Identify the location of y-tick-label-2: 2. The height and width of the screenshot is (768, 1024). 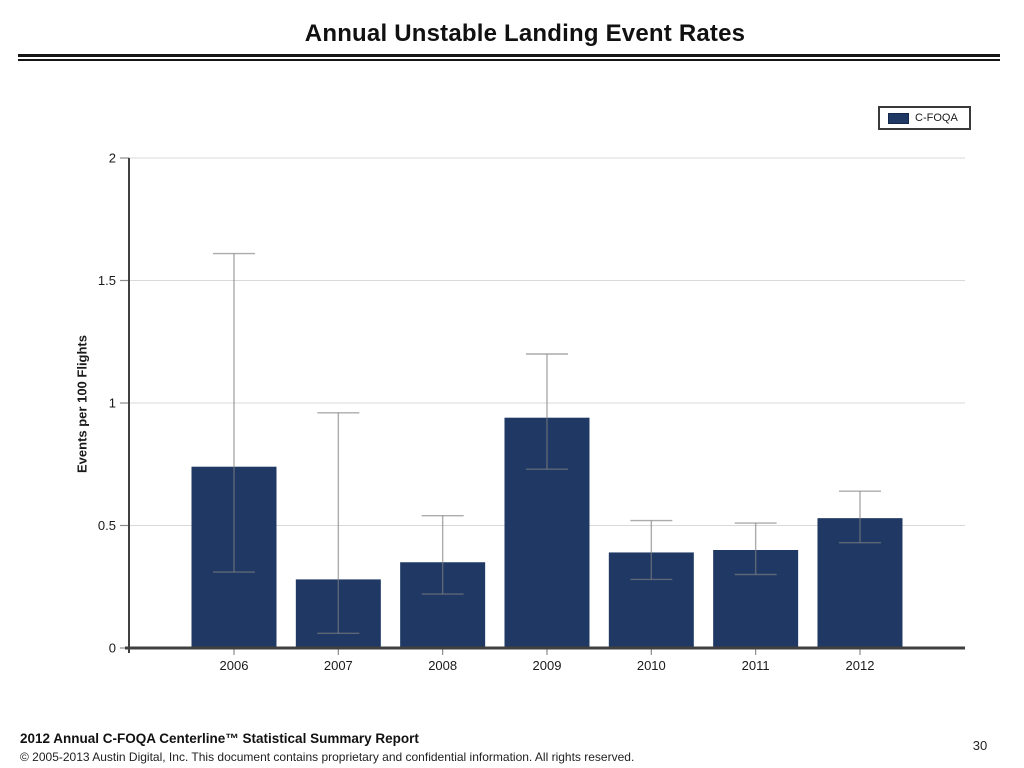
(112, 158).